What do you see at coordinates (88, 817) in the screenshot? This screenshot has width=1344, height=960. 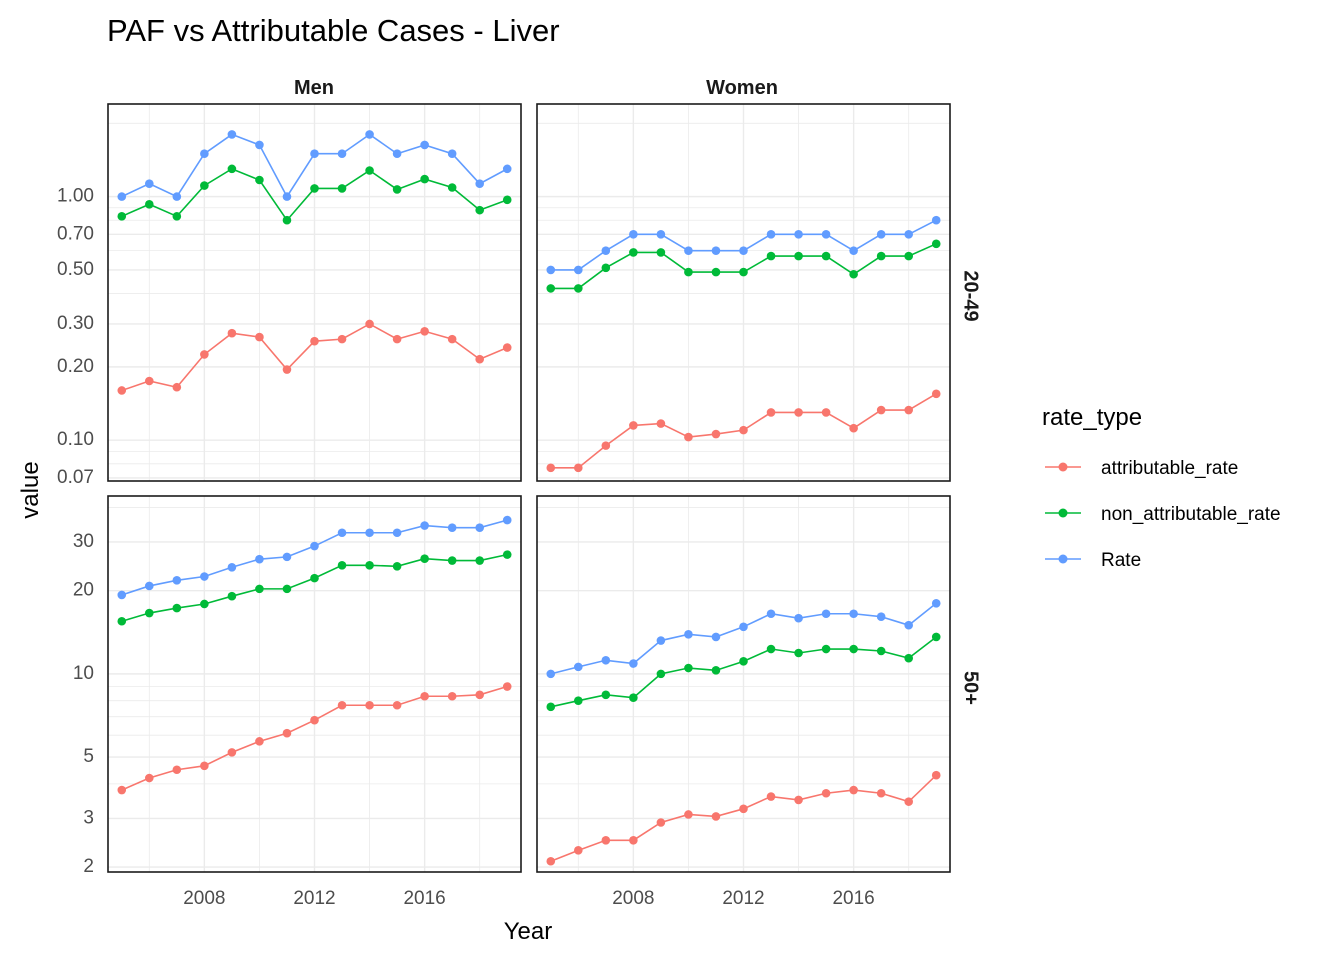 I see `y-tick-label: 3` at bounding box center [88, 817].